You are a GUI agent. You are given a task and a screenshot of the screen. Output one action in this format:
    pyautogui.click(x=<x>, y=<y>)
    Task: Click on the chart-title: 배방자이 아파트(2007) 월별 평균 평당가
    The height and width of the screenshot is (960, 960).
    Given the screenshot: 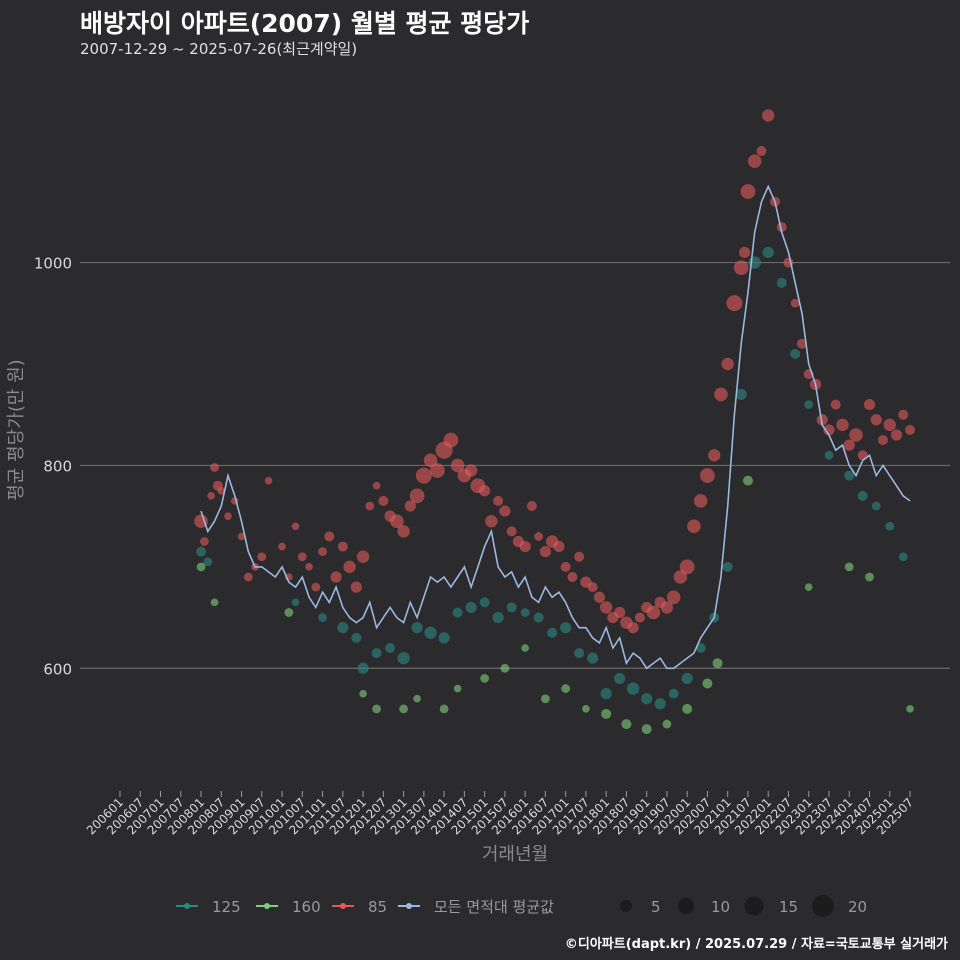 What is the action you would take?
    pyautogui.click(x=305, y=23)
    